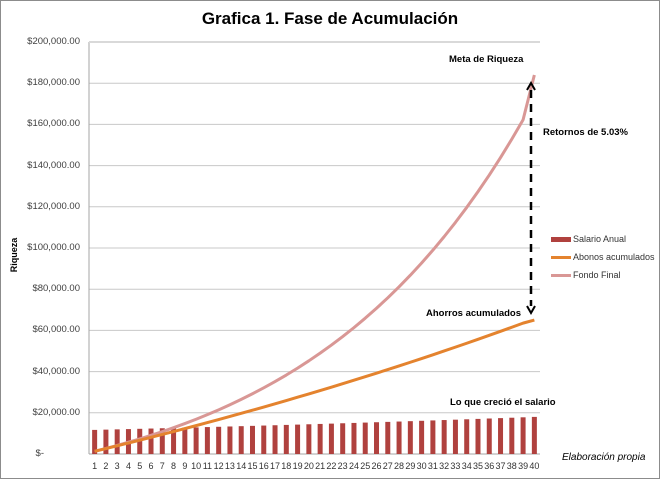 This screenshot has height=479, width=660. What do you see at coordinates (486, 59) in the screenshot?
I see `annotation-meta: Meta de Riqueza` at bounding box center [486, 59].